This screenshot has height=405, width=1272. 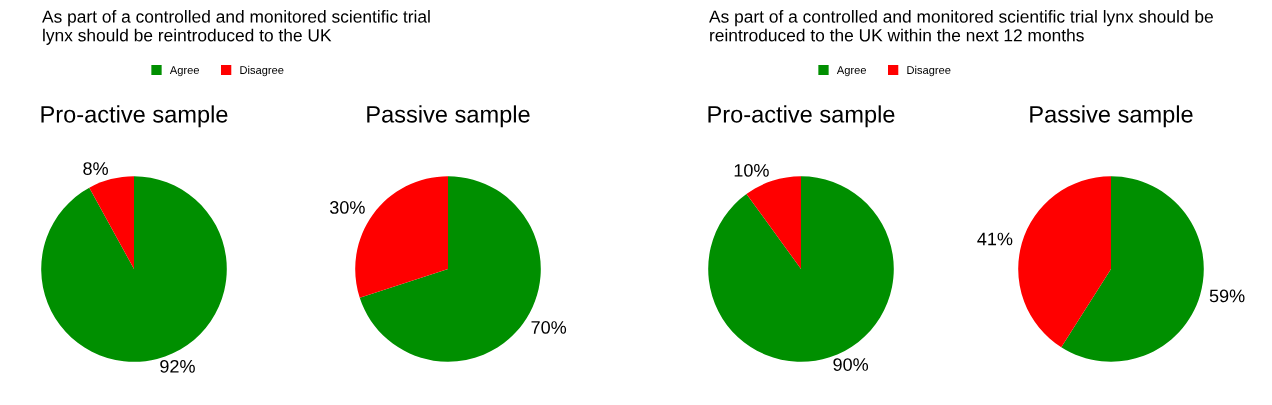 What do you see at coordinates (347, 207) in the screenshot?
I see `data-label: 30%` at bounding box center [347, 207].